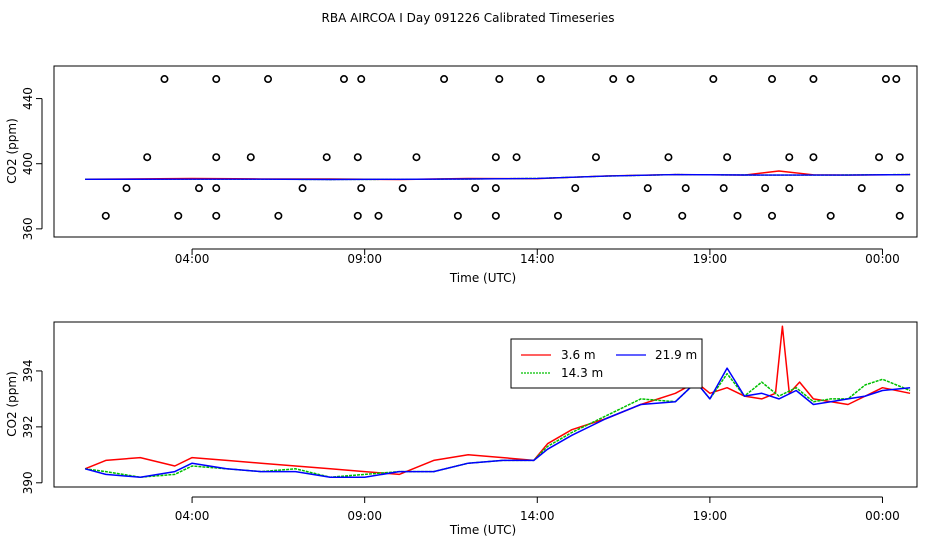 This screenshot has height=540, width=936. What do you see at coordinates (582, 373) in the screenshot?
I see `legend-label-14-3m: 14.3 m` at bounding box center [582, 373].